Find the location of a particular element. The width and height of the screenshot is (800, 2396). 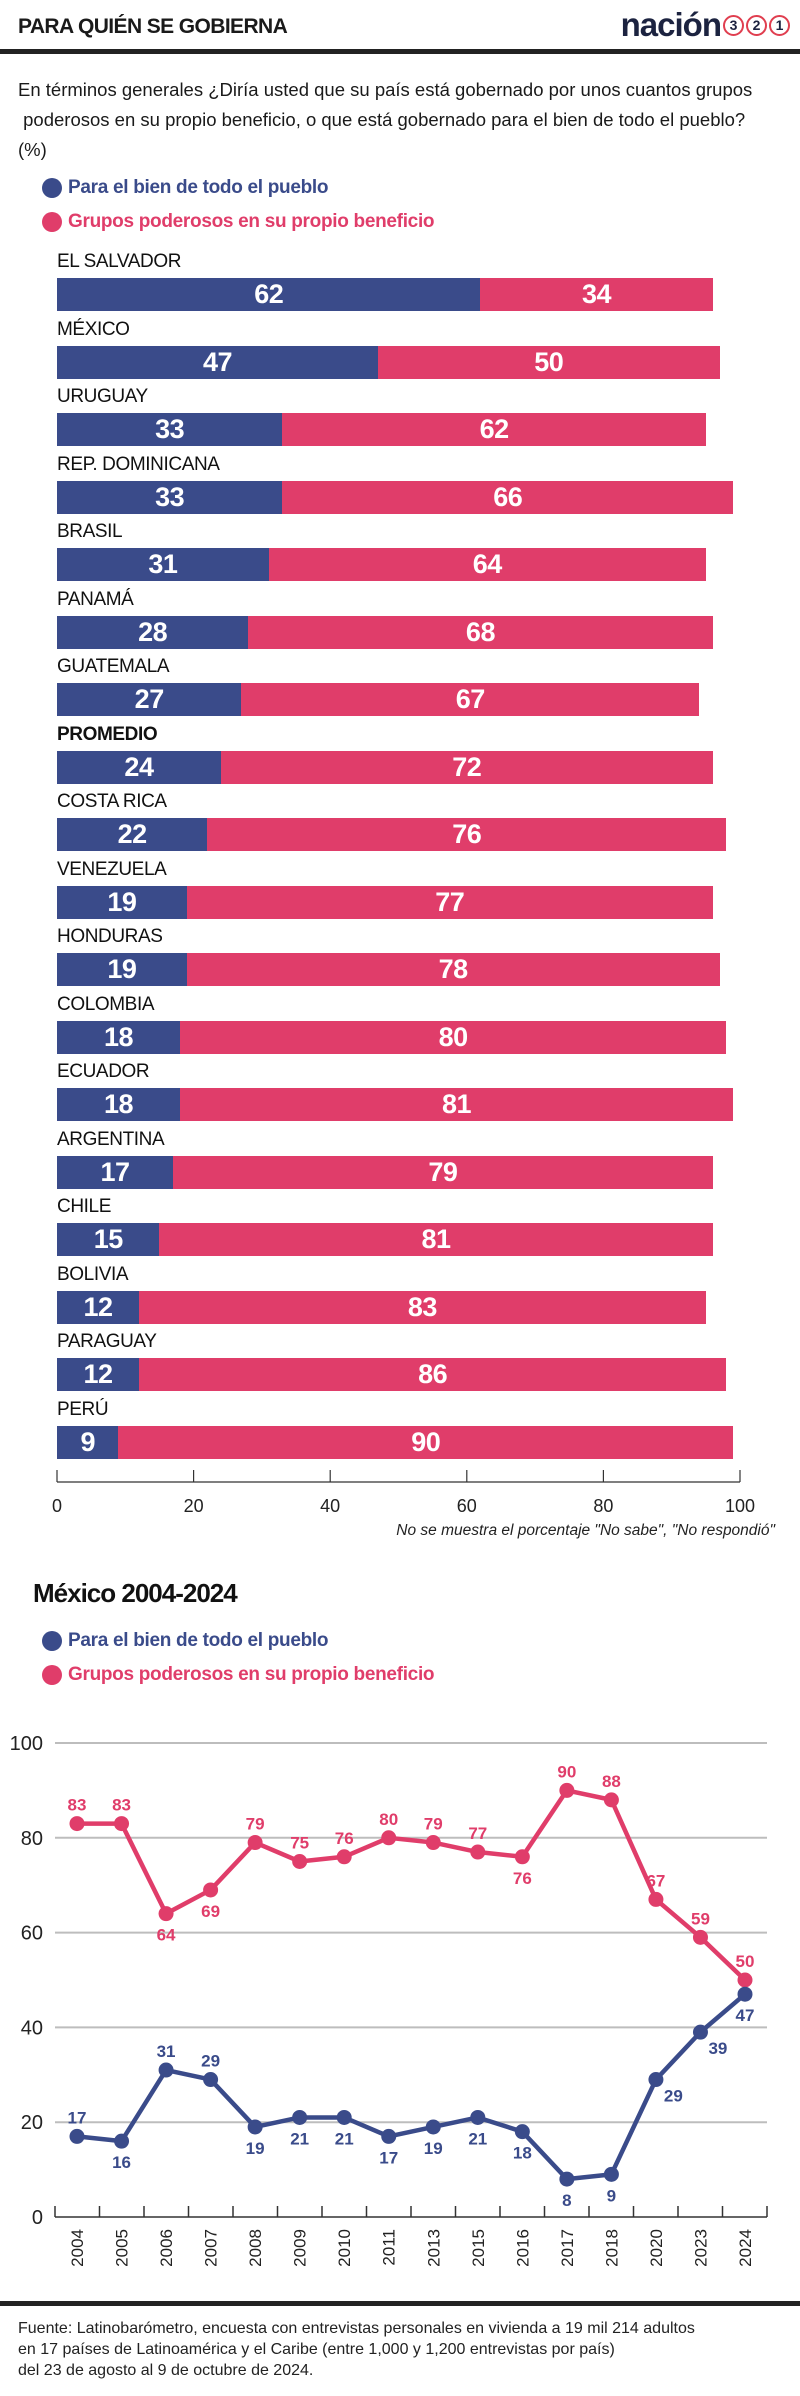

country-label: BRASIL is located at coordinates (90, 531).